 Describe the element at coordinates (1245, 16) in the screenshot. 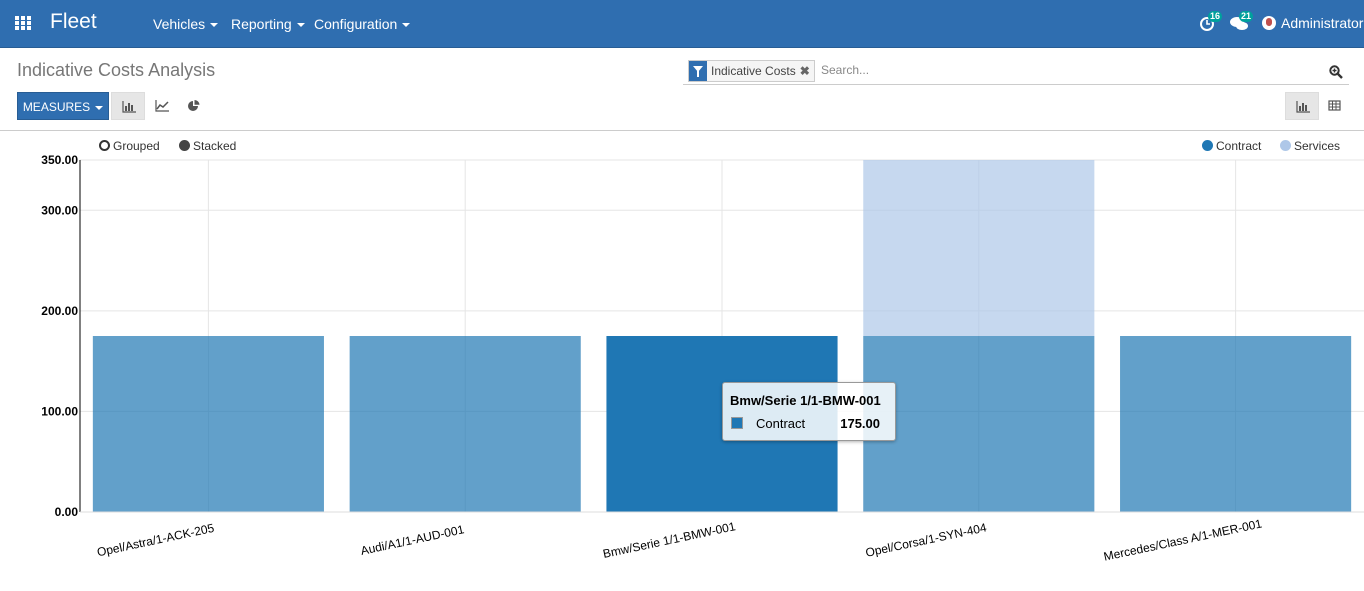

I see `messages-count-badge: 21` at that location.